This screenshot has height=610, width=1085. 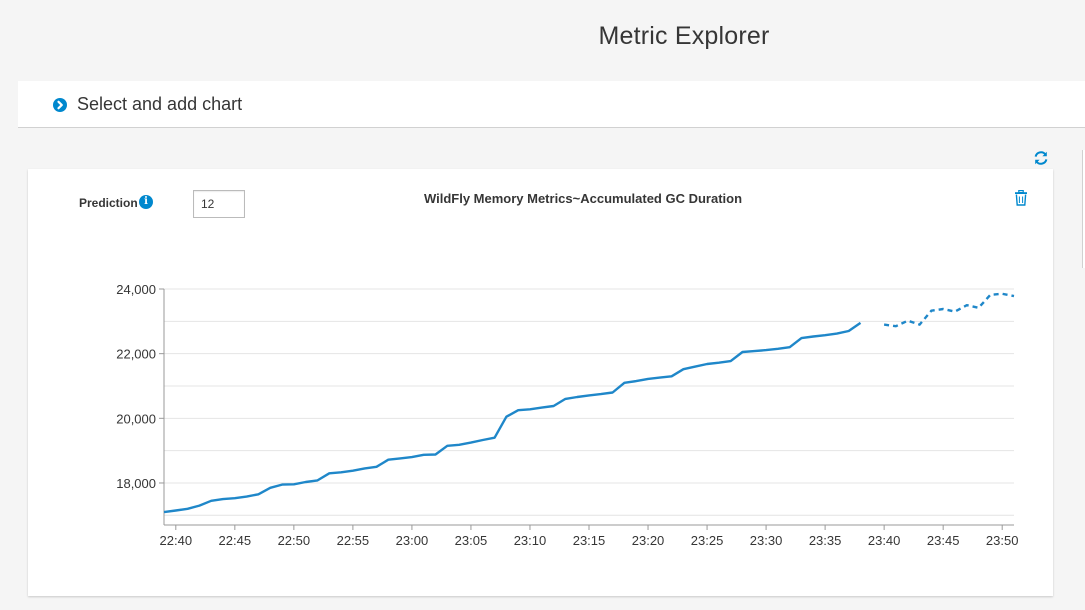 What do you see at coordinates (648, 540) in the screenshot?
I see `x-tick-label: 23:20` at bounding box center [648, 540].